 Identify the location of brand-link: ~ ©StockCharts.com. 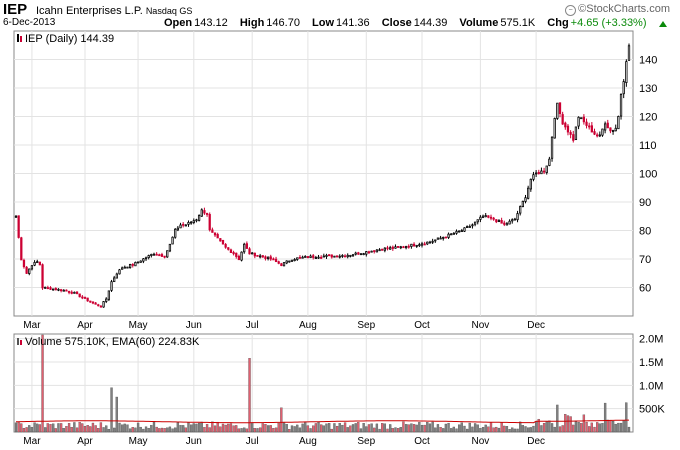
(617, 9).